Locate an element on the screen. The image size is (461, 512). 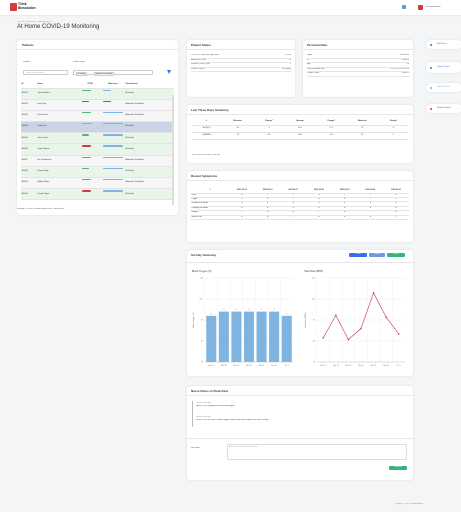
update-patient-button: Update Patient is located at coordinates (443, 67).